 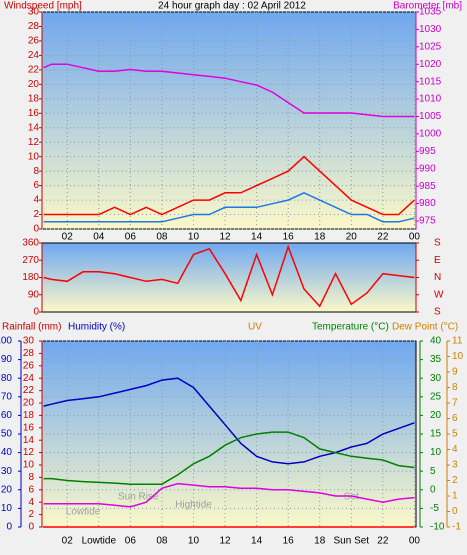 I want to click on x-tick-label: 00, so click(x=415, y=541).